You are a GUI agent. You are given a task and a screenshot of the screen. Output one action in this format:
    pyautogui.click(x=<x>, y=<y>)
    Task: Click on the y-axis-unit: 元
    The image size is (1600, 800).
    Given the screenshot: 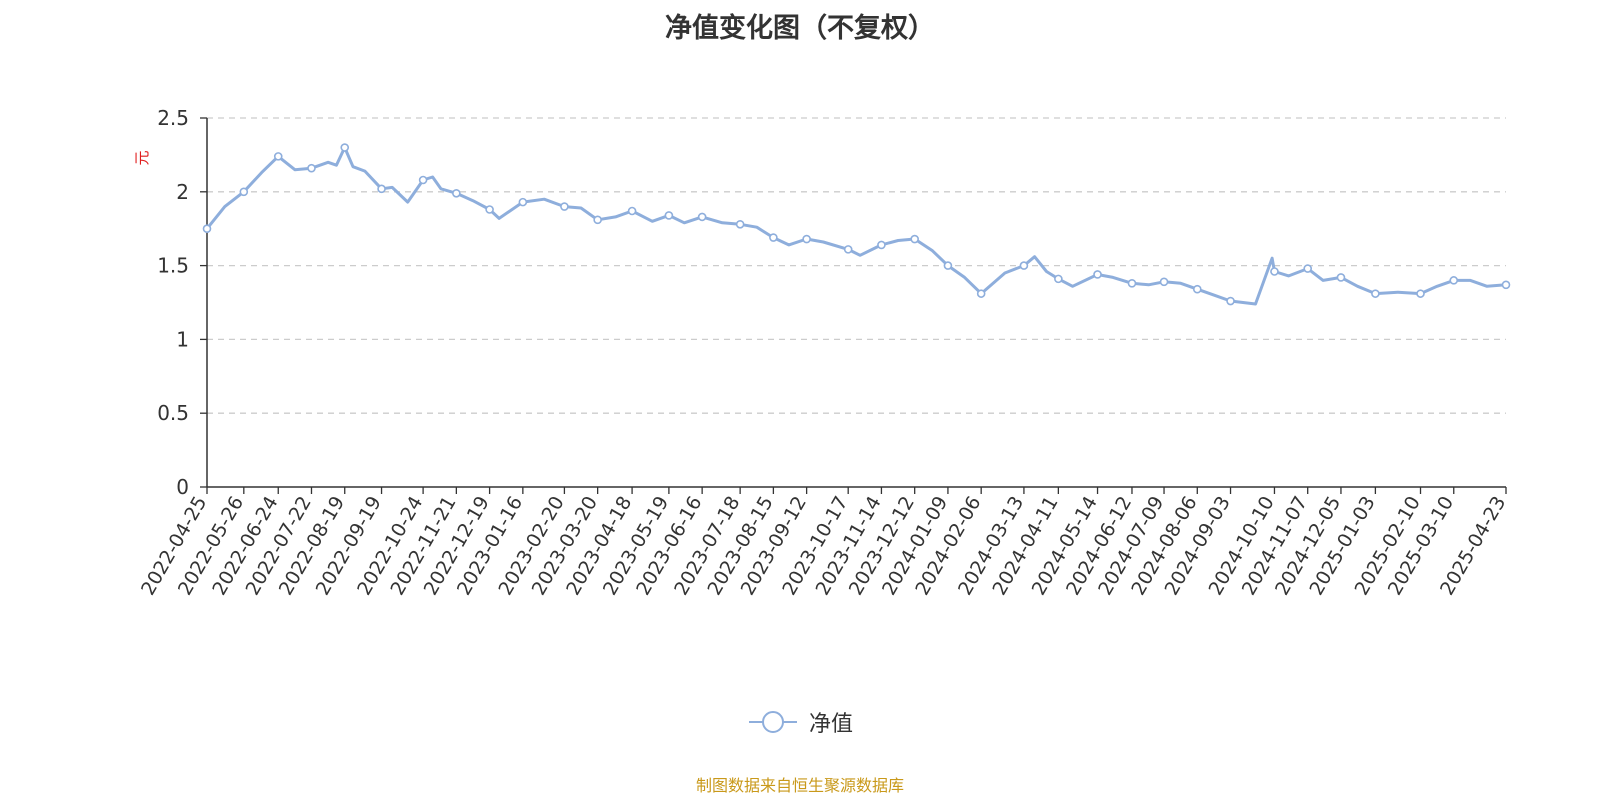 What is the action you would take?
    pyautogui.click(x=142, y=157)
    